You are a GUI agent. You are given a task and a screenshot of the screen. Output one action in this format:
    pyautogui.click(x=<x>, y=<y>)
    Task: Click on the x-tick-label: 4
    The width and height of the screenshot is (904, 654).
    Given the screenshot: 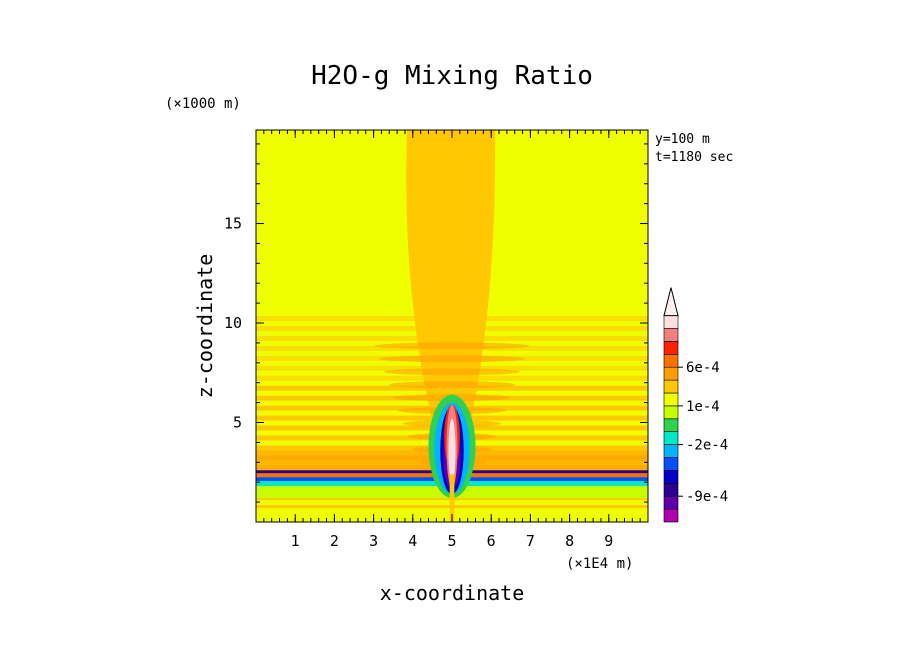 What is the action you would take?
    pyautogui.click(x=412, y=541)
    